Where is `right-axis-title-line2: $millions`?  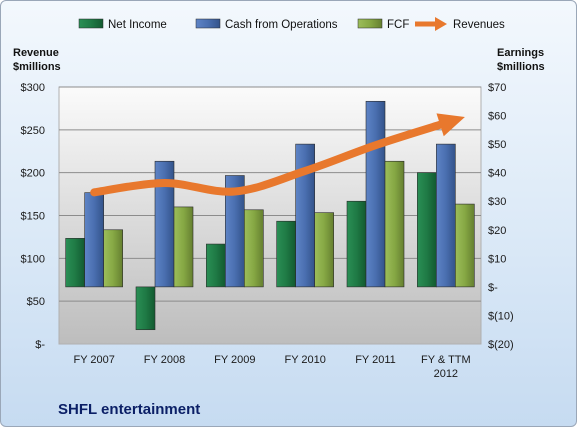
right-axis-title-line2: $millions is located at coordinates (521, 67).